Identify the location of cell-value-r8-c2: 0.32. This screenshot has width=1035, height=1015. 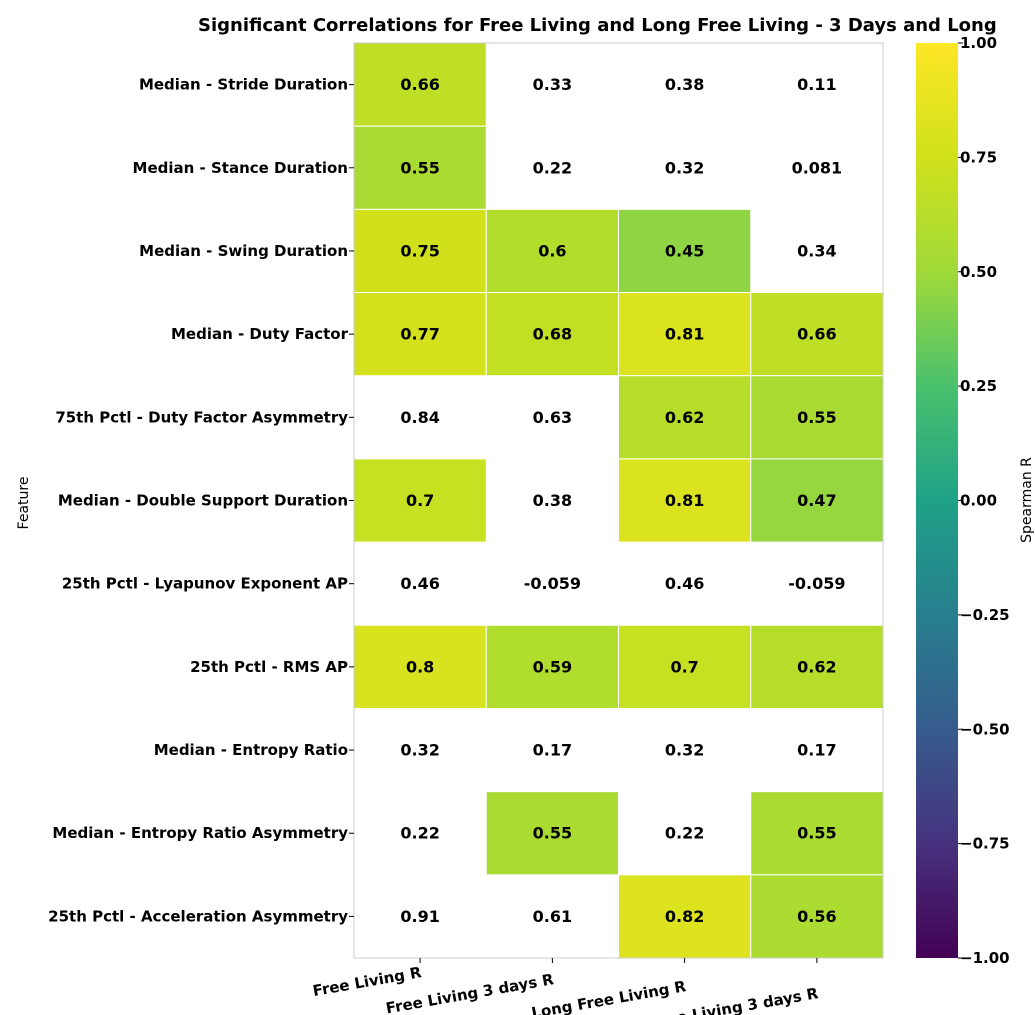
(684, 750).